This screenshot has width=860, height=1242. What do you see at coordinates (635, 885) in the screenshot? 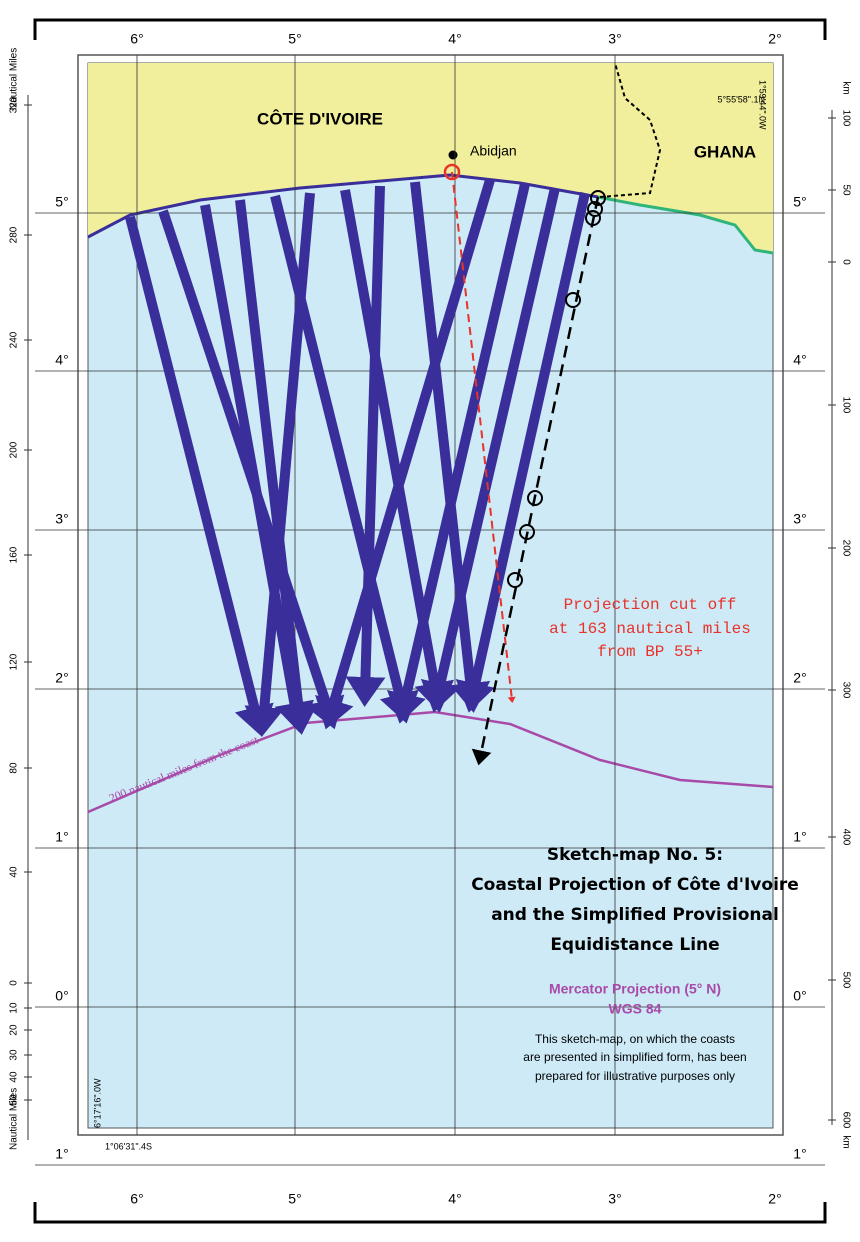
I see `legend-title: Coastal Projection of Côte d'Ivoire` at bounding box center [635, 885].